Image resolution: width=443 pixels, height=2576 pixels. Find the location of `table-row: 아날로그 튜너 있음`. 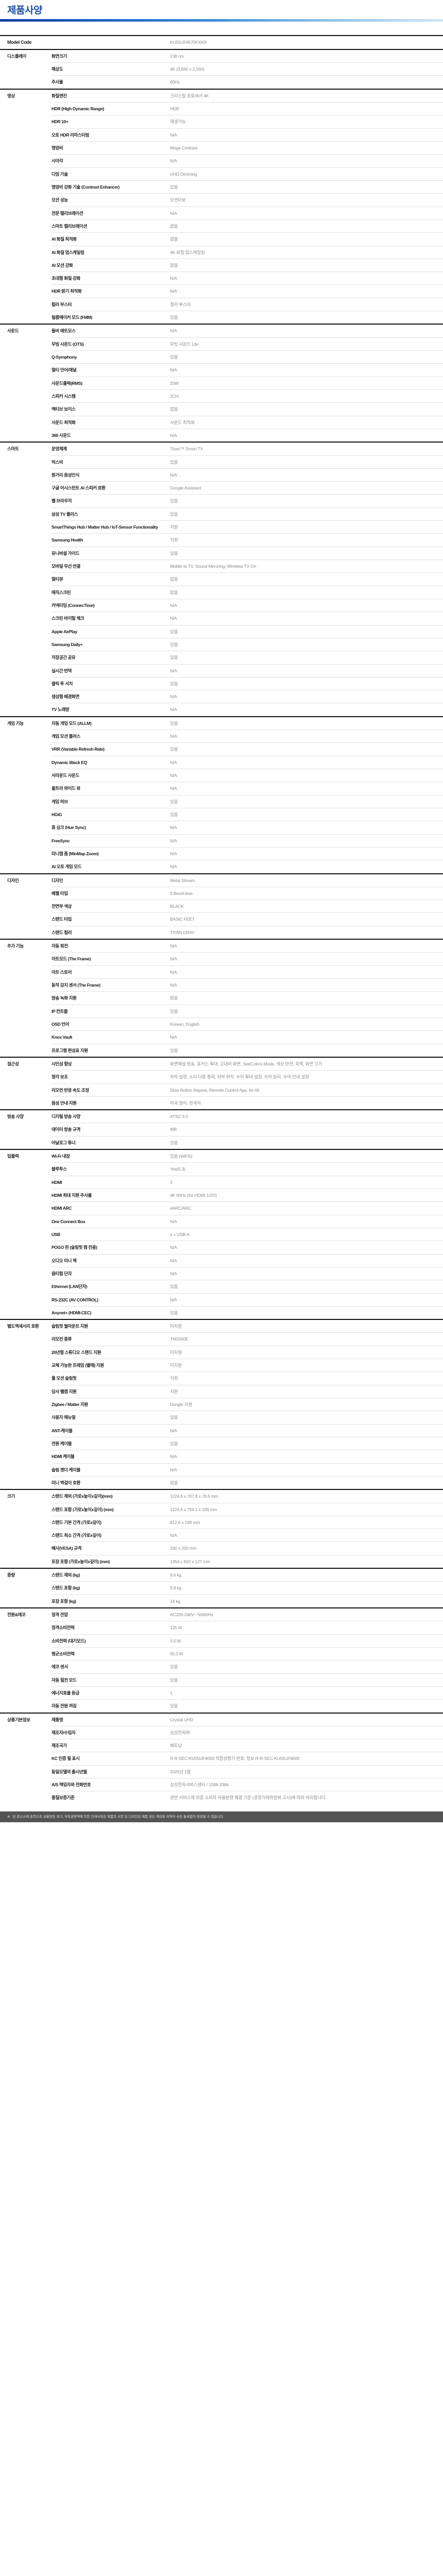

table-row: 아날로그 튜너 있음 is located at coordinates (221, 1143).